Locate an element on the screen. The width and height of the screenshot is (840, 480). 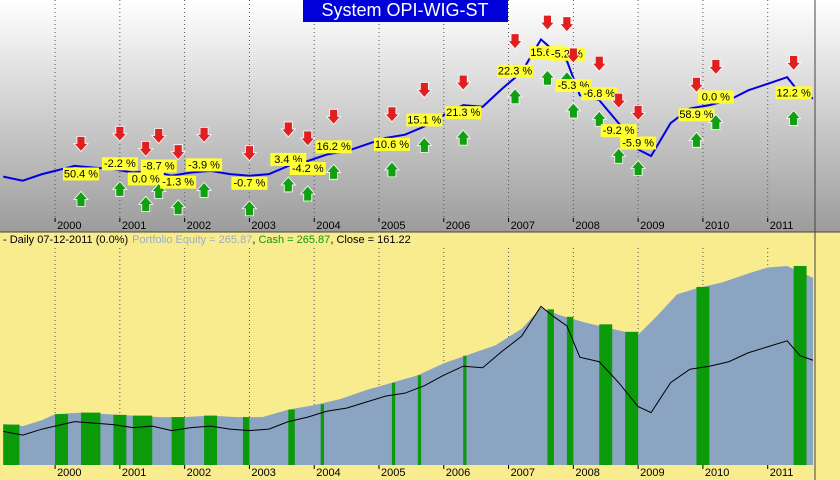
trade-label: 15.1 % is located at coordinates (424, 120).